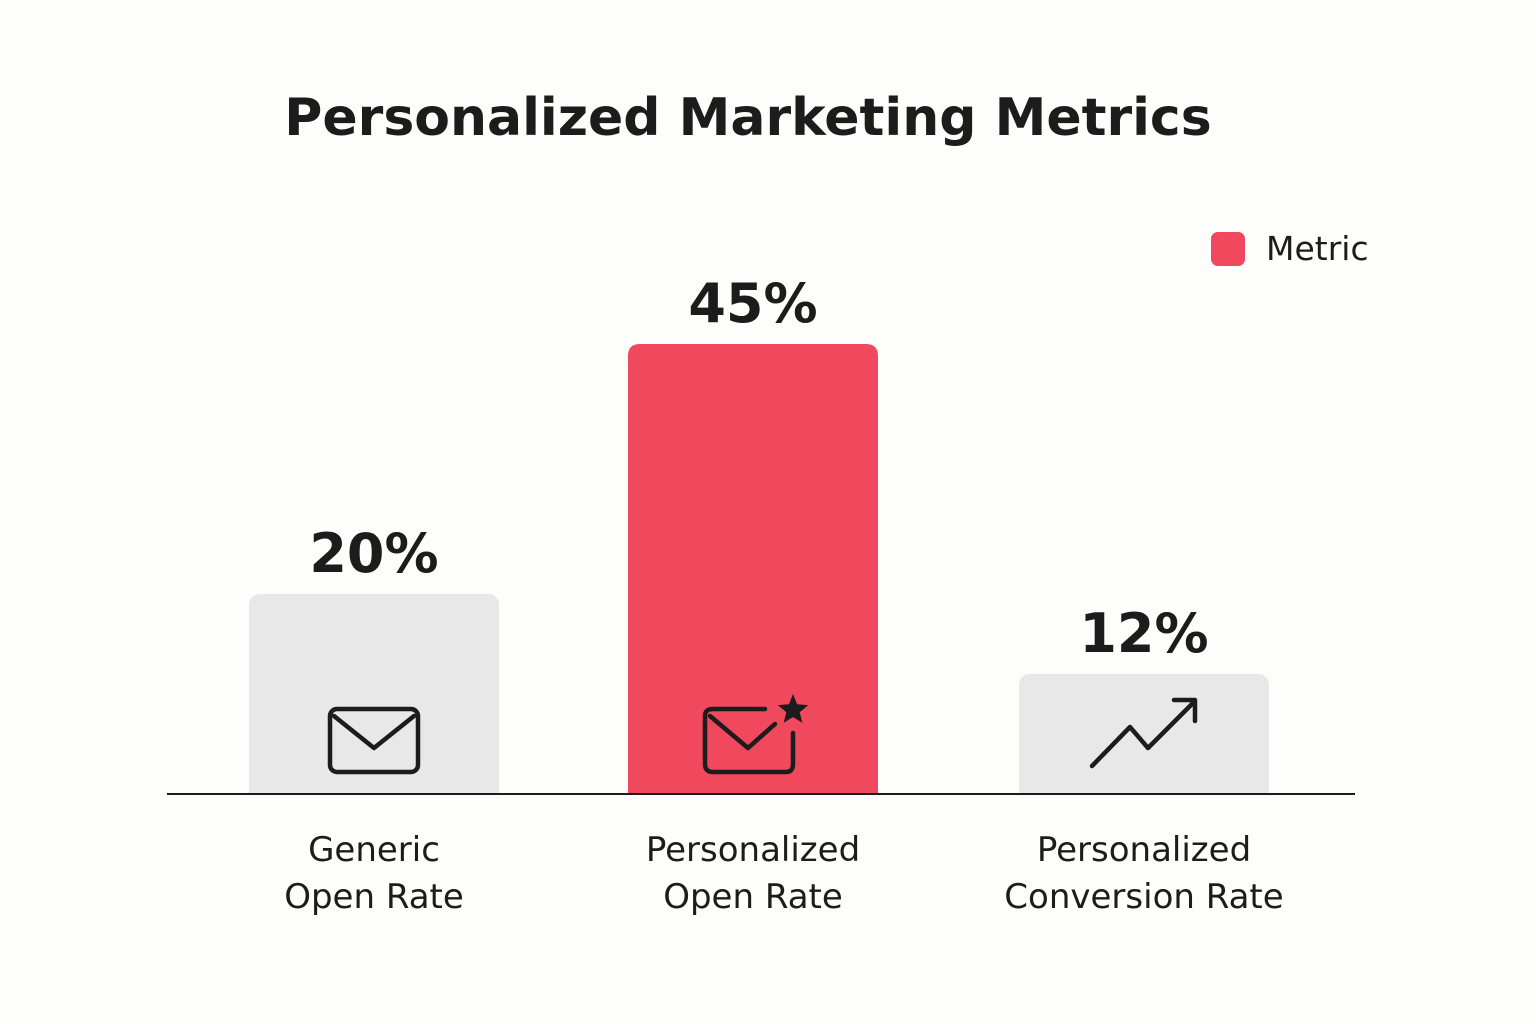  Describe the element at coordinates (373, 553) in the screenshot. I see `value-label: 20%` at that location.